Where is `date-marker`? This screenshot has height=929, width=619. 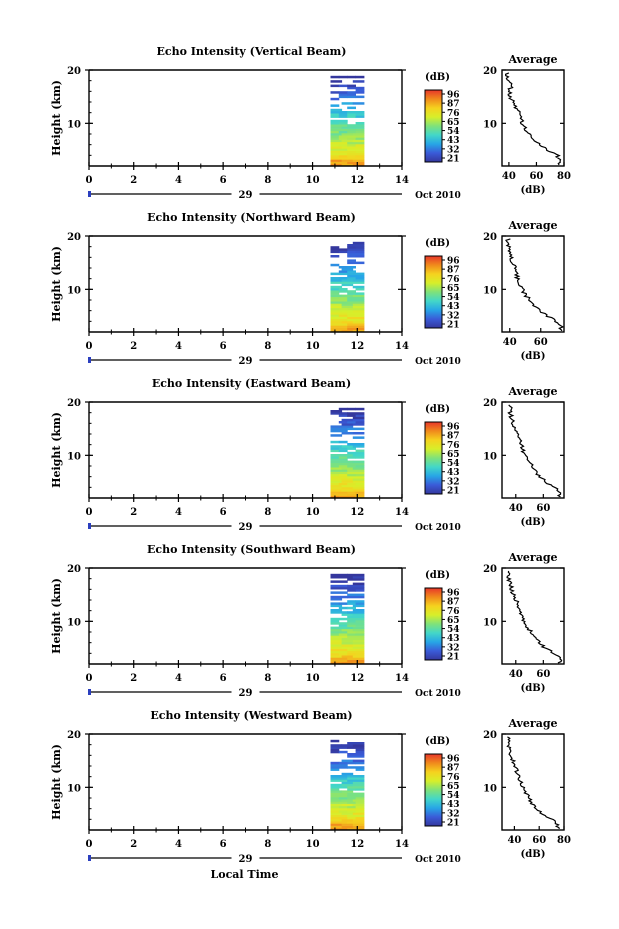
date-marker is located at coordinates (89, 526).